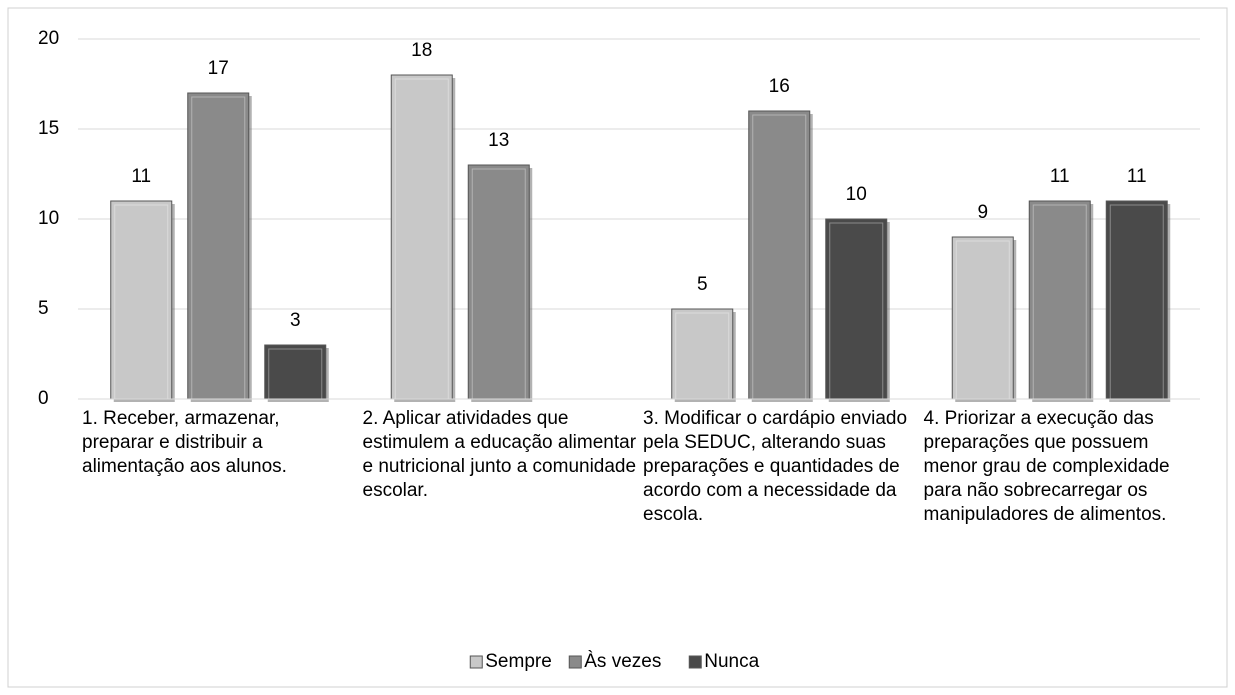  What do you see at coordinates (43, 398) in the screenshot?
I see `y-tick-label: 0` at bounding box center [43, 398].